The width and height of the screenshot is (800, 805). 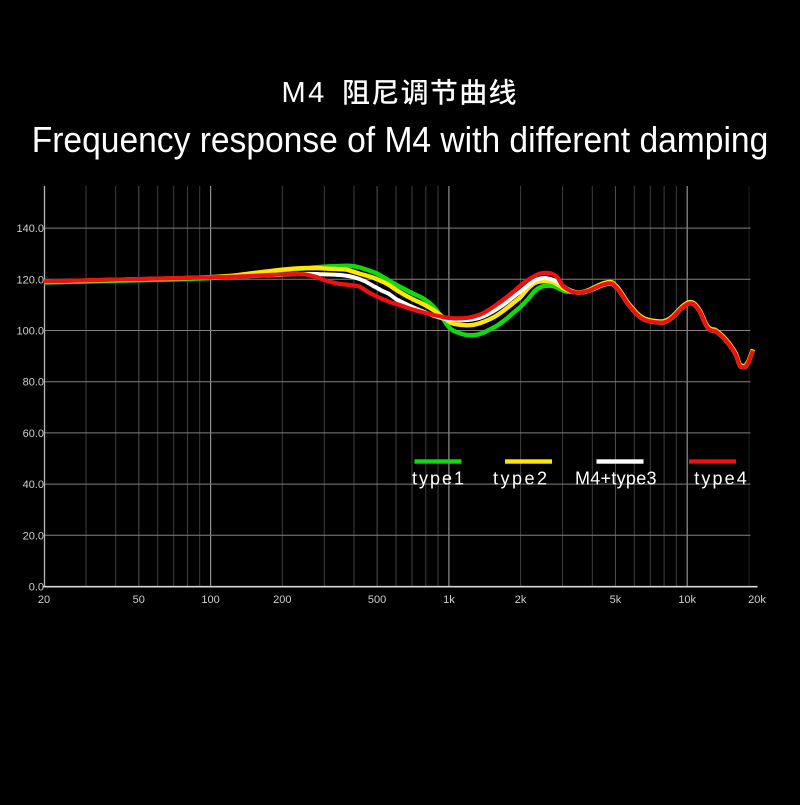 What do you see at coordinates (33, 434) in the screenshot?
I see `svg-text: 60.0` at bounding box center [33, 434].